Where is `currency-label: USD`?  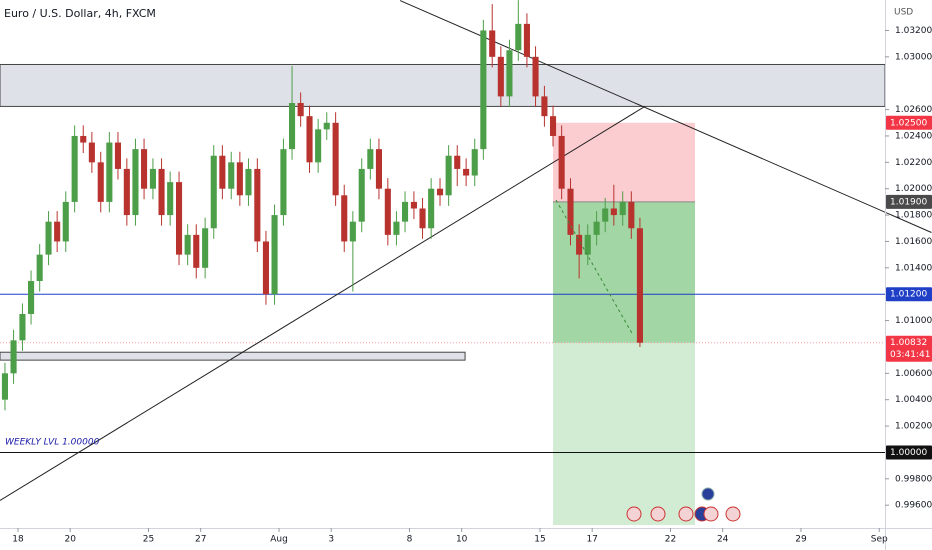 currency-label: USD is located at coordinates (903, 13).